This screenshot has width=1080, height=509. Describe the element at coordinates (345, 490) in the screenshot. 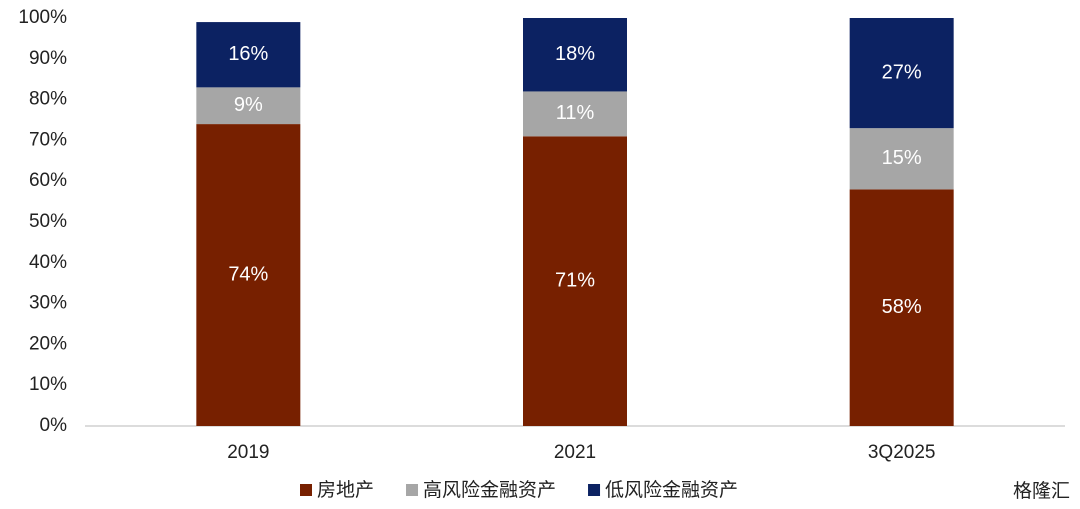

I see `legend-label: 房地产` at that location.